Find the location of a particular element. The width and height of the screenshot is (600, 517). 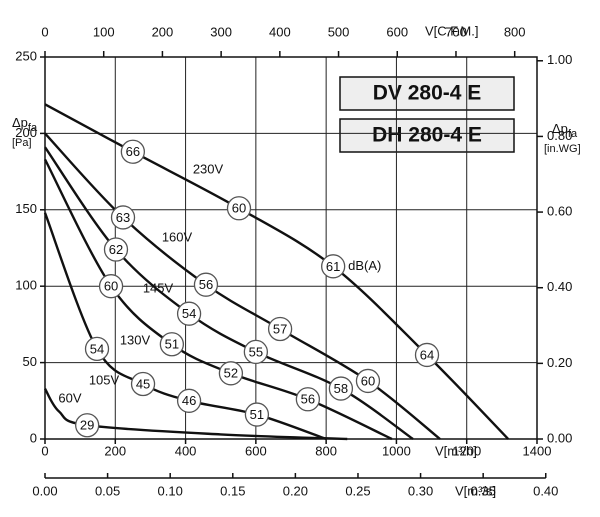

series-label: 105V is located at coordinates (104, 379).